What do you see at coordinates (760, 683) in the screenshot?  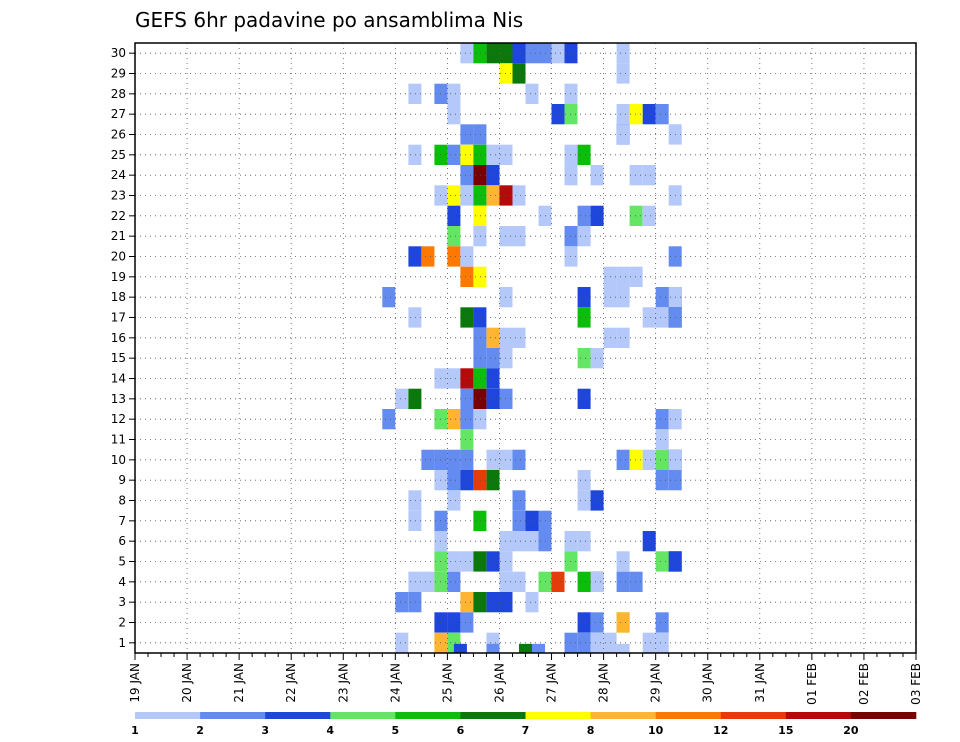 I see `x-tick-label: 31 JAN` at bounding box center [760, 683].